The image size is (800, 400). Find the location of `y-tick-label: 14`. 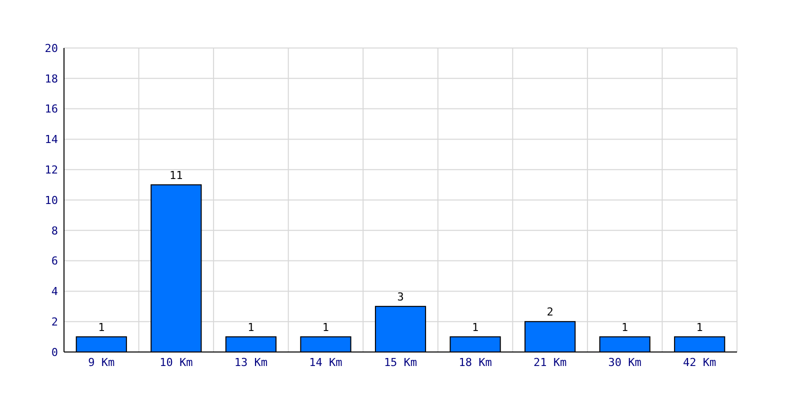

y-tick-label: 14 is located at coordinates (51, 139).